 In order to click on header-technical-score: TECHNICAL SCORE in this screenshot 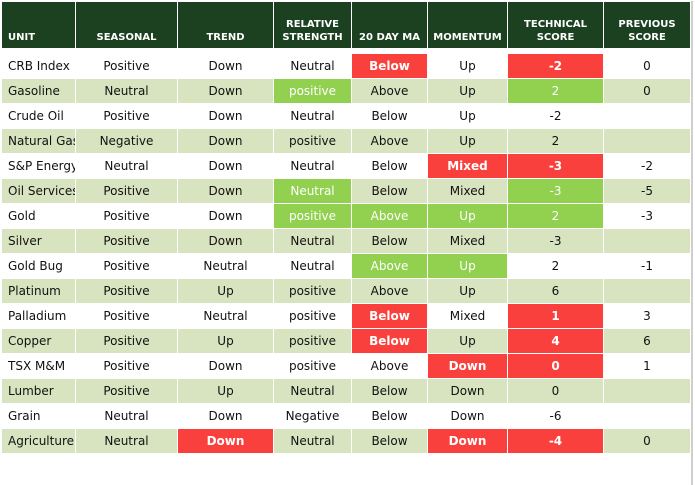, I will do `click(555, 25)`.